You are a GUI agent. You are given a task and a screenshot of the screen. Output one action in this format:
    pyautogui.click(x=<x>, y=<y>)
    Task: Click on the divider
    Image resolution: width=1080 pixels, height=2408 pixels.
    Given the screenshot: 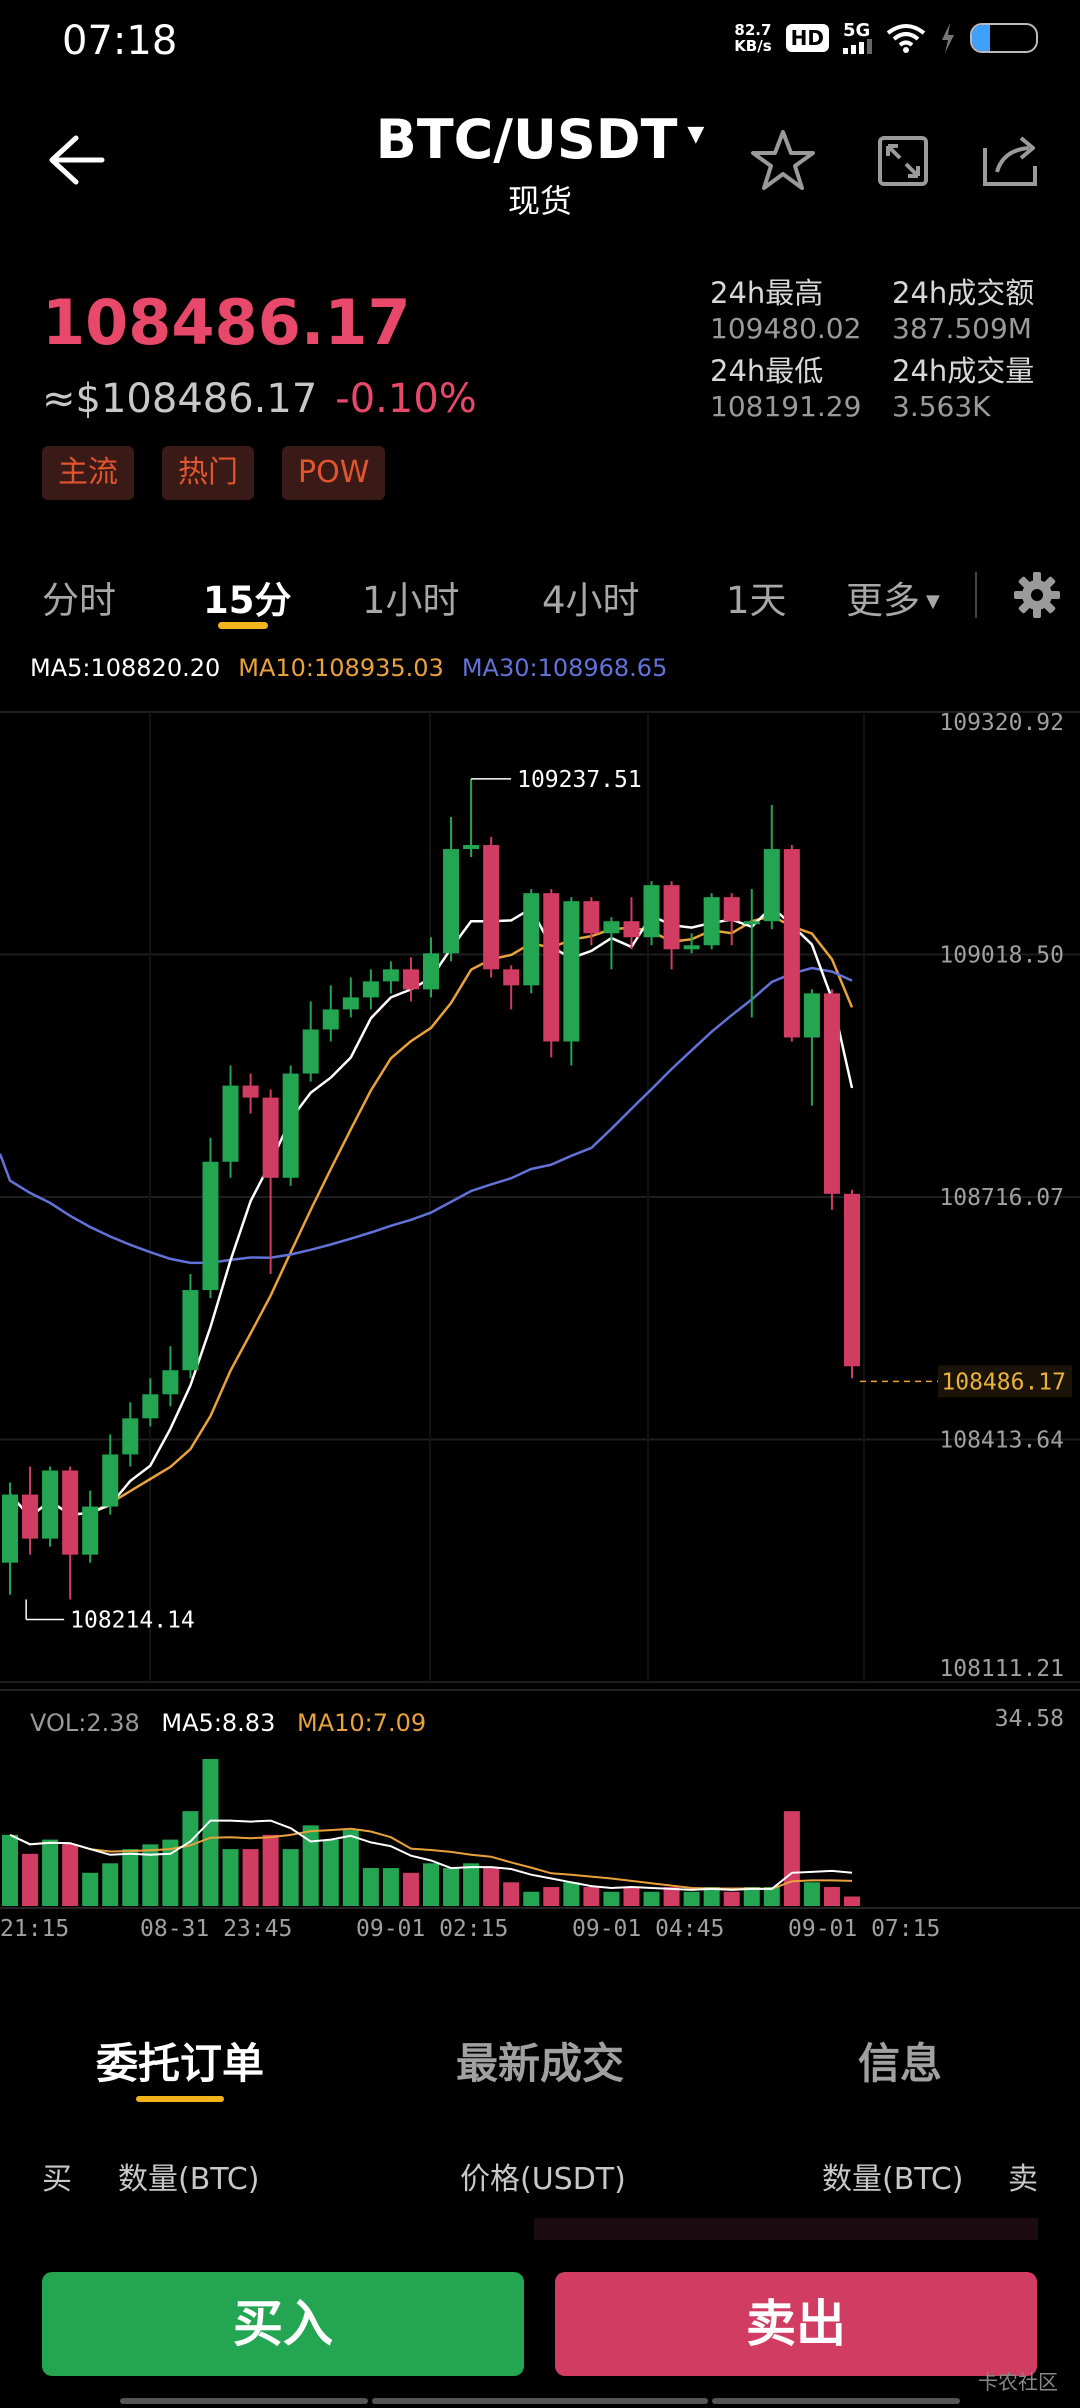 What is the action you would take?
    pyautogui.click(x=976, y=595)
    